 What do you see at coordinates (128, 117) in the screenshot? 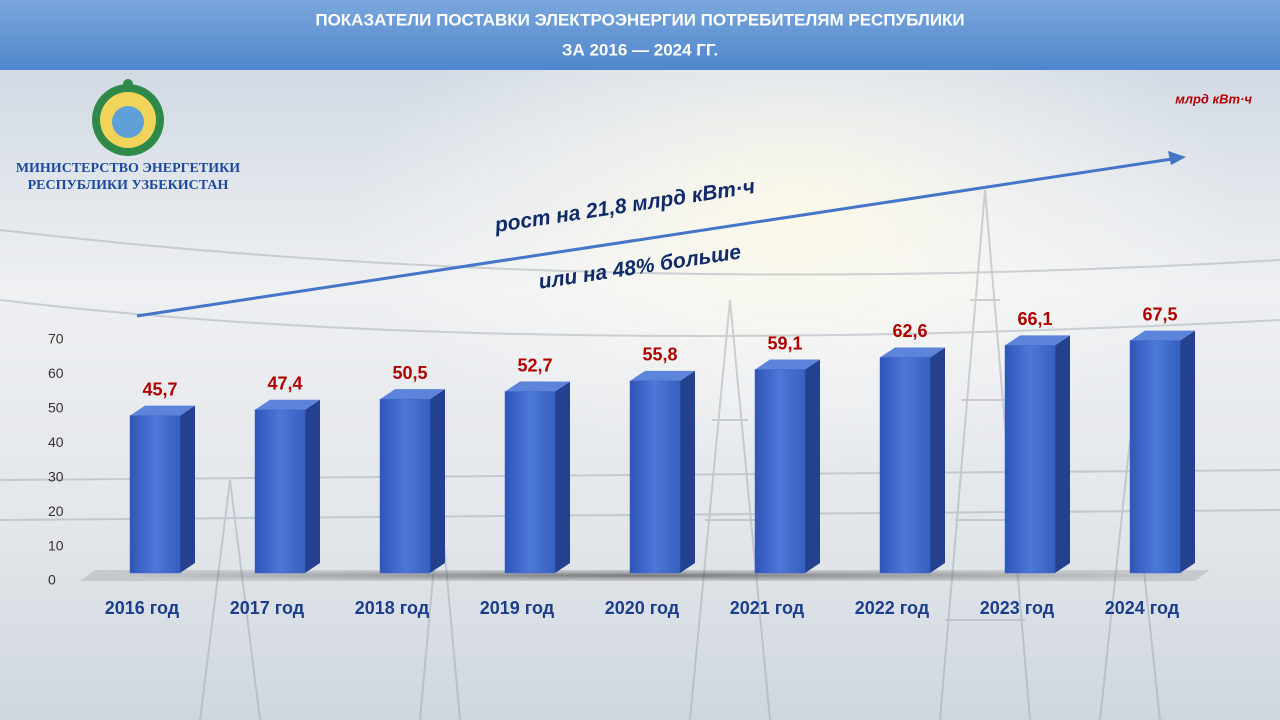
I see `emblem` at bounding box center [128, 117].